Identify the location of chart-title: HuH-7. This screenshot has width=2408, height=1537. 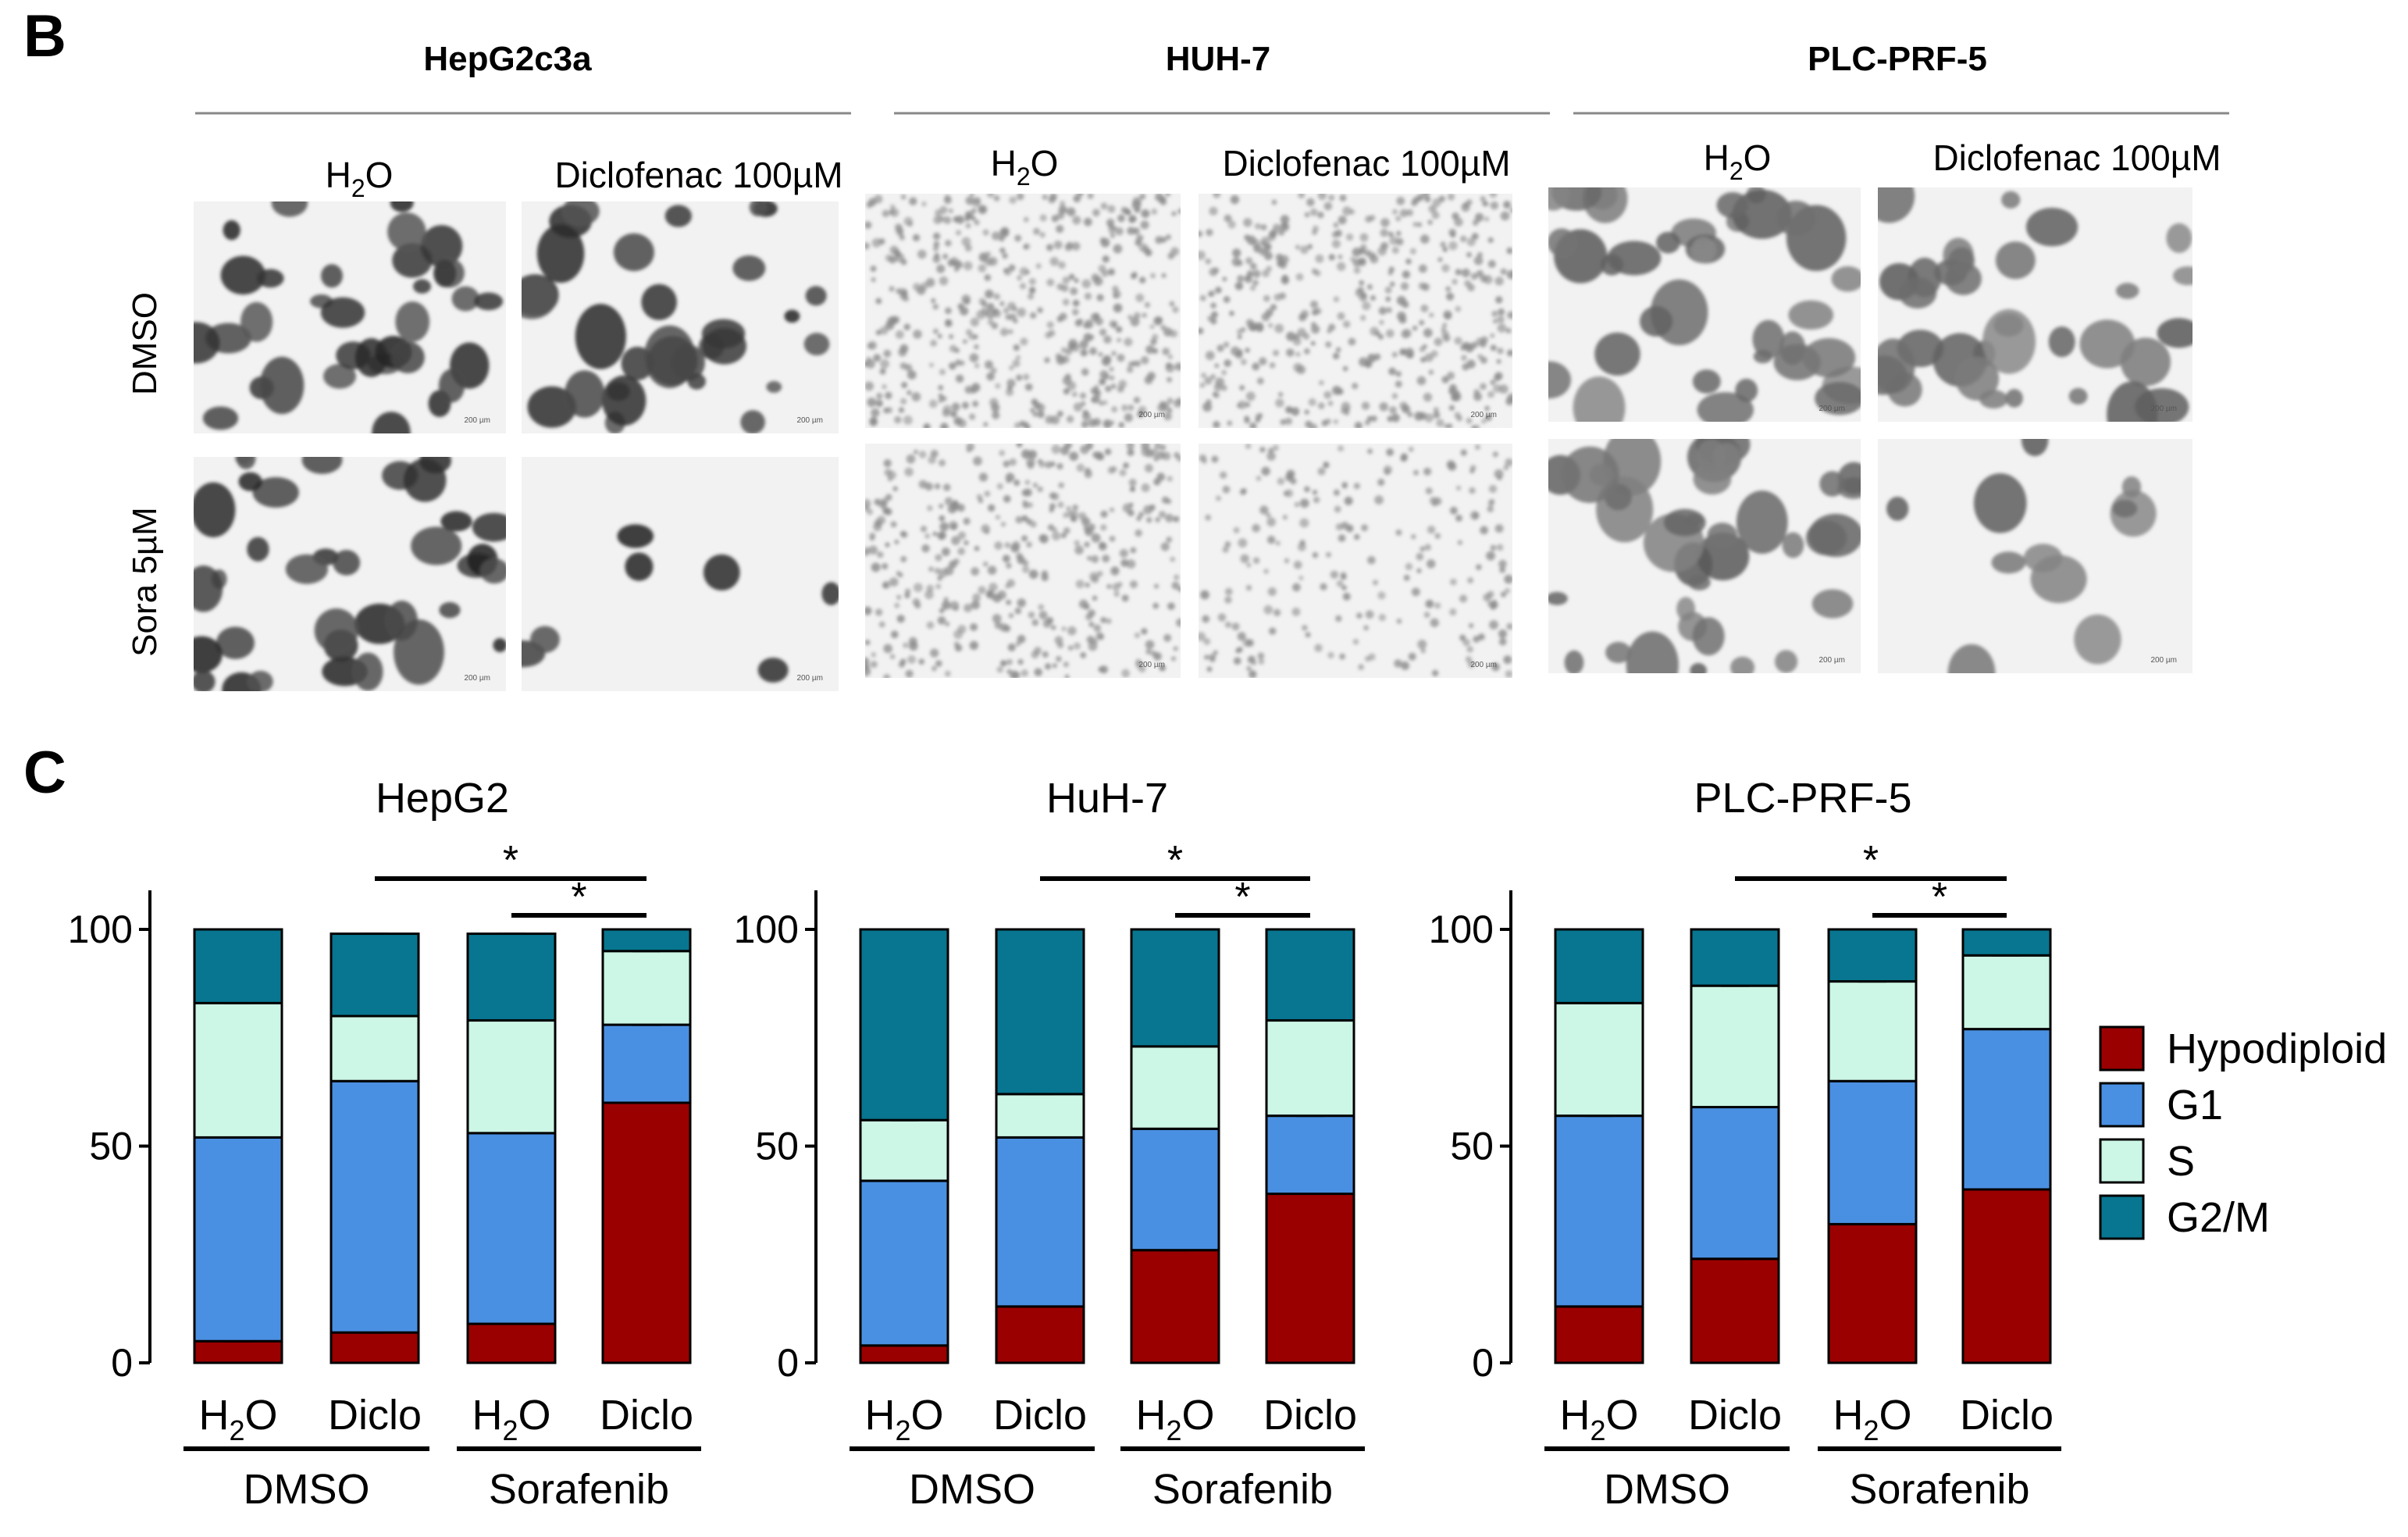
(1107, 798).